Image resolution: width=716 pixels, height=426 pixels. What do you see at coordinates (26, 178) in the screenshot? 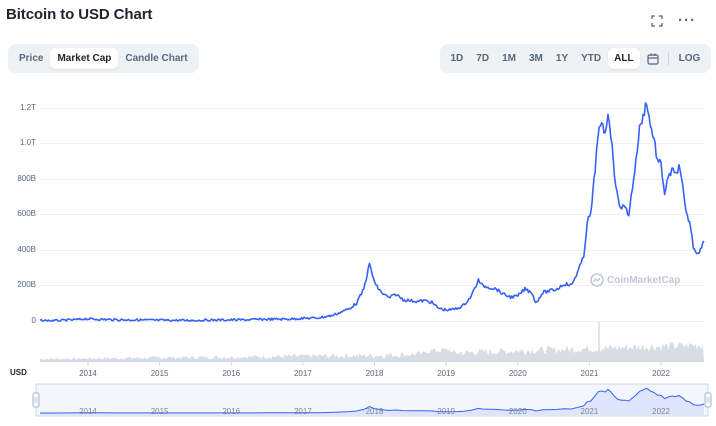
I see `y-tick-label: 800B` at bounding box center [26, 178].